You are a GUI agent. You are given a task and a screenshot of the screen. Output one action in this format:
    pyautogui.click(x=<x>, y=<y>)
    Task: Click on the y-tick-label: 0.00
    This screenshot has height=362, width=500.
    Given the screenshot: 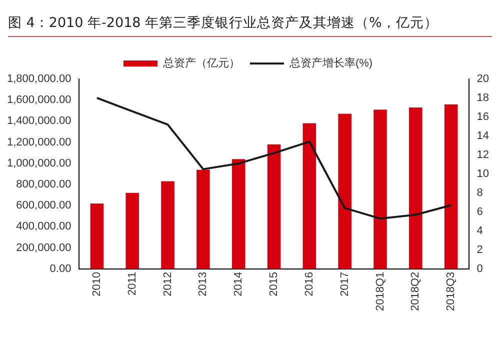 What is the action you would take?
    pyautogui.click(x=61, y=268)
    